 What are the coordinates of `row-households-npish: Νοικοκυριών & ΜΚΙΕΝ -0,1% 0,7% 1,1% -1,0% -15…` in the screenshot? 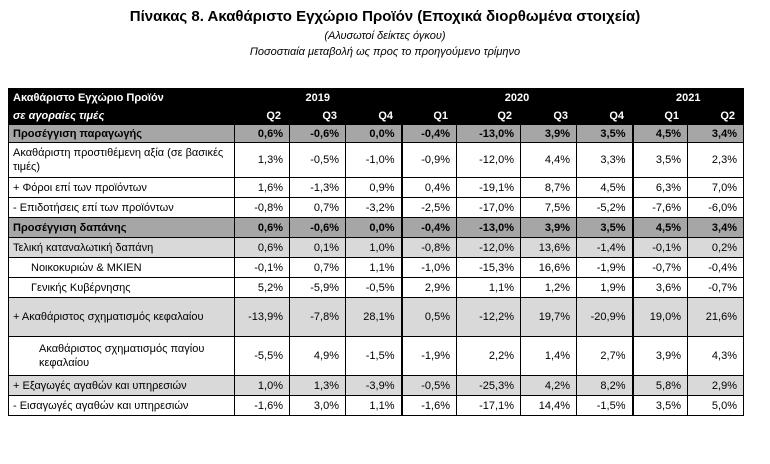 It's located at (376, 267).